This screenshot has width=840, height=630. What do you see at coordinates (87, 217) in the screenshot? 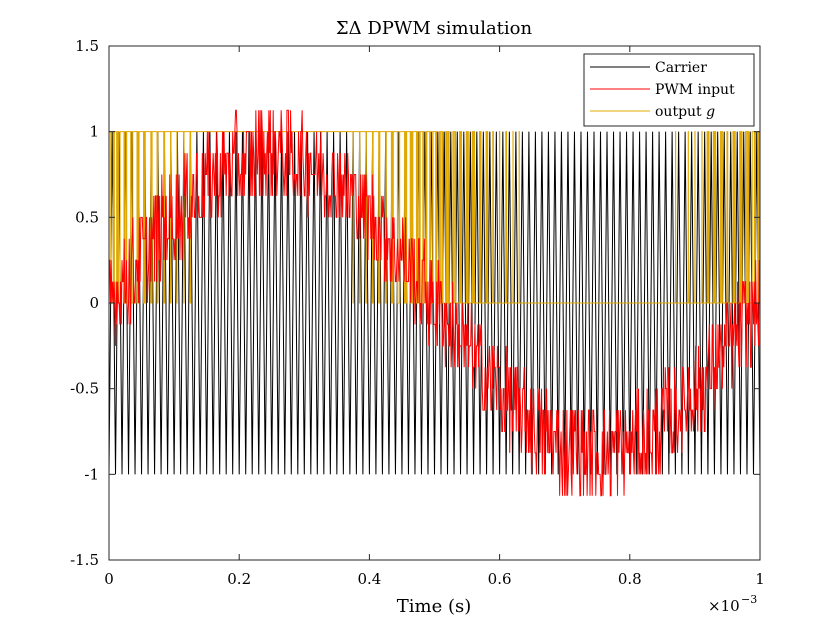
I see `y-tick-label: 0.5` at bounding box center [87, 217].